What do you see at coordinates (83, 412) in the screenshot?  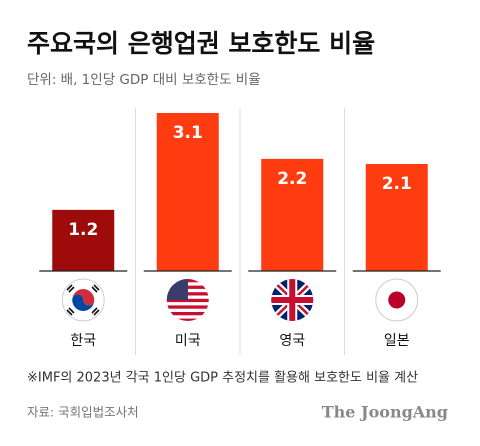 I see `source: 자료: 국회입법조사처` at bounding box center [83, 412].